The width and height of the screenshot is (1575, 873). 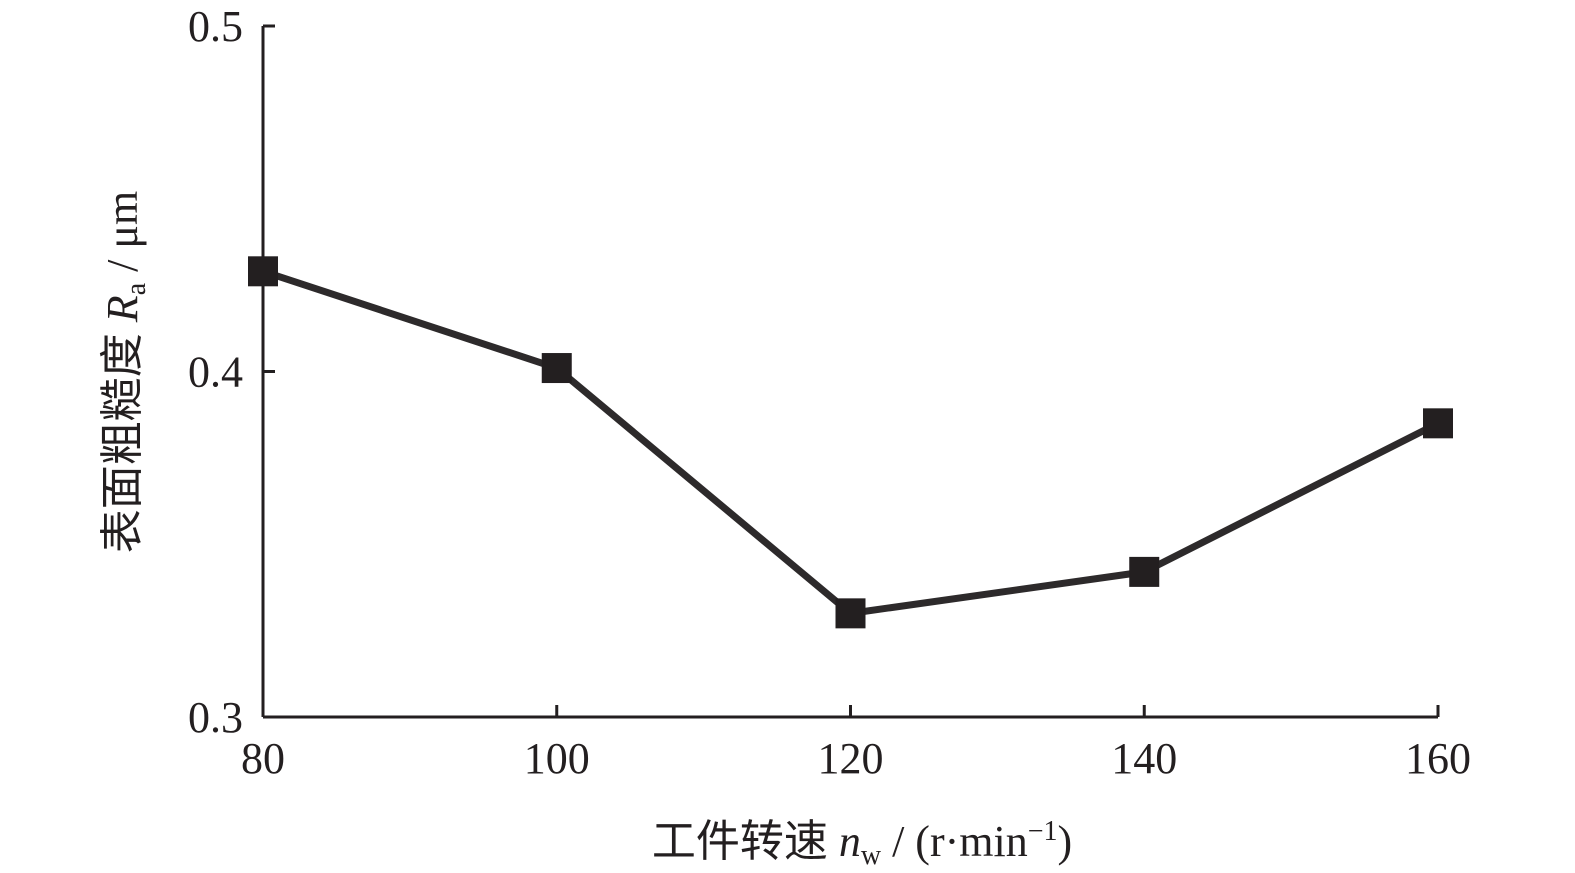 What do you see at coordinates (1438, 758) in the screenshot?
I see `x-tick-label: 160` at bounding box center [1438, 758].